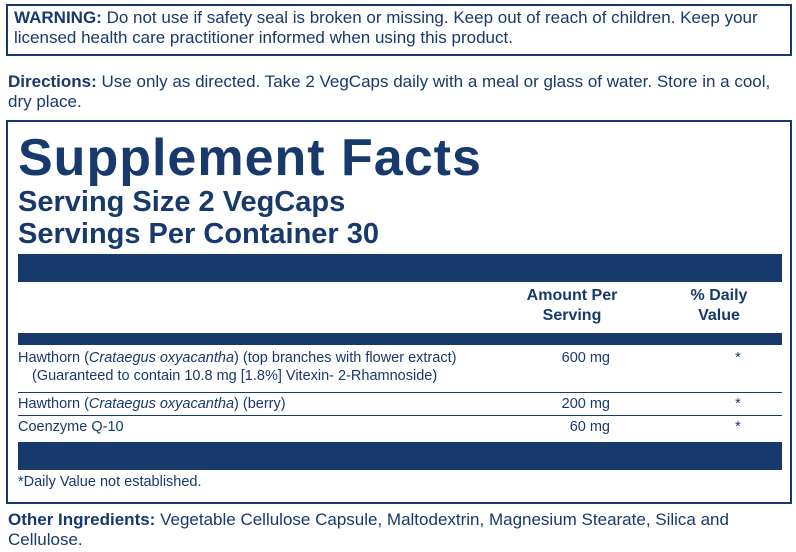  Describe the element at coordinates (572, 305) in the screenshot. I see `amount-header: Amount Per Serving` at that location.